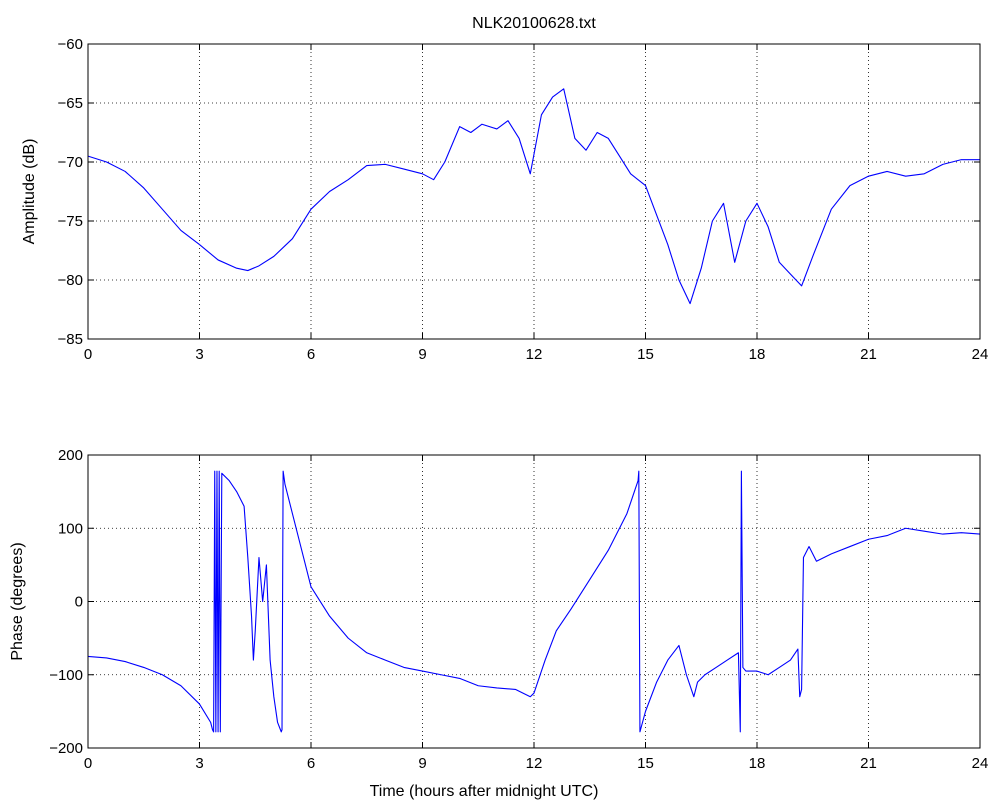 The height and width of the screenshot is (806, 998). Describe the element at coordinates (70, 221) in the screenshot. I see `y-tick-label: −75` at that location.